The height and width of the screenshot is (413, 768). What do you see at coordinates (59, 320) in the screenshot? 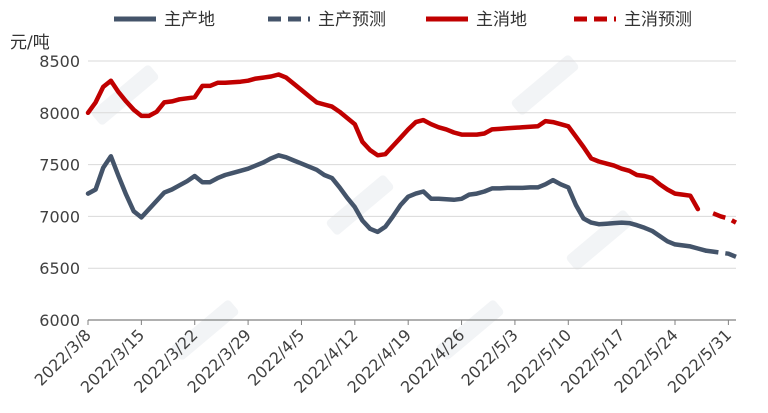
I see `y-tick-label: 6000` at bounding box center [59, 320].